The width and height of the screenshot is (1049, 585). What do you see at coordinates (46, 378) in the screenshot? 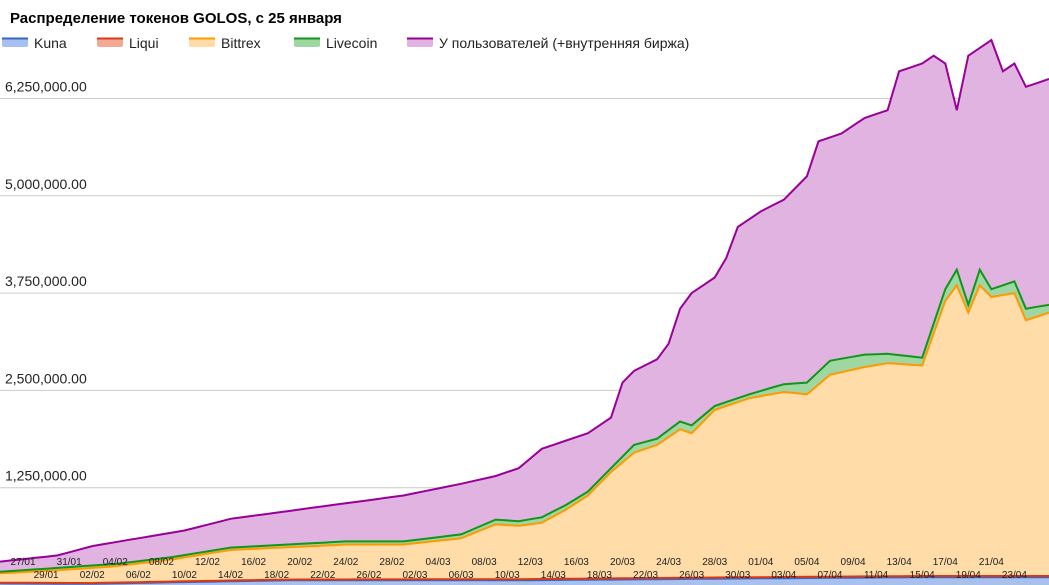
I see `y-tick-label: 2,500,000.00` at bounding box center [46, 378].